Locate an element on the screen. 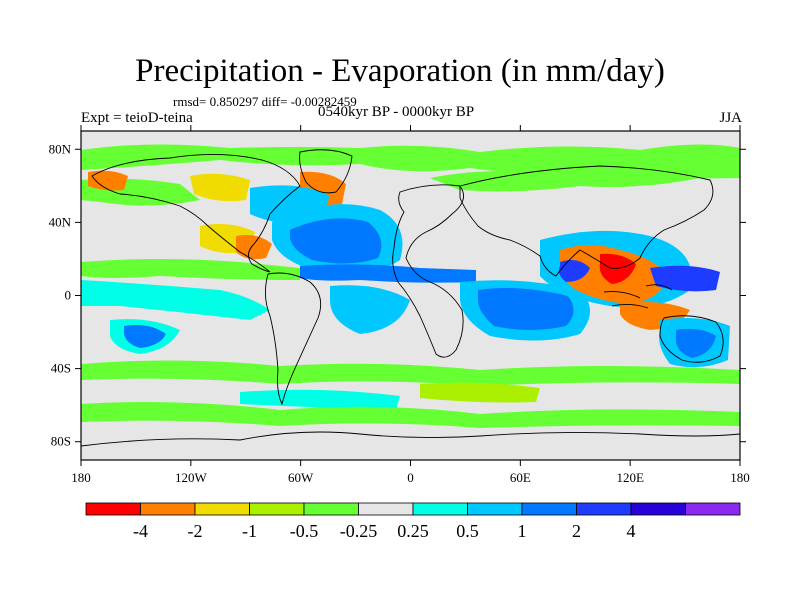 Image resolution: width=800 pixels, height=600 pixels. southern-ocean-yellow is located at coordinates (480, 392).